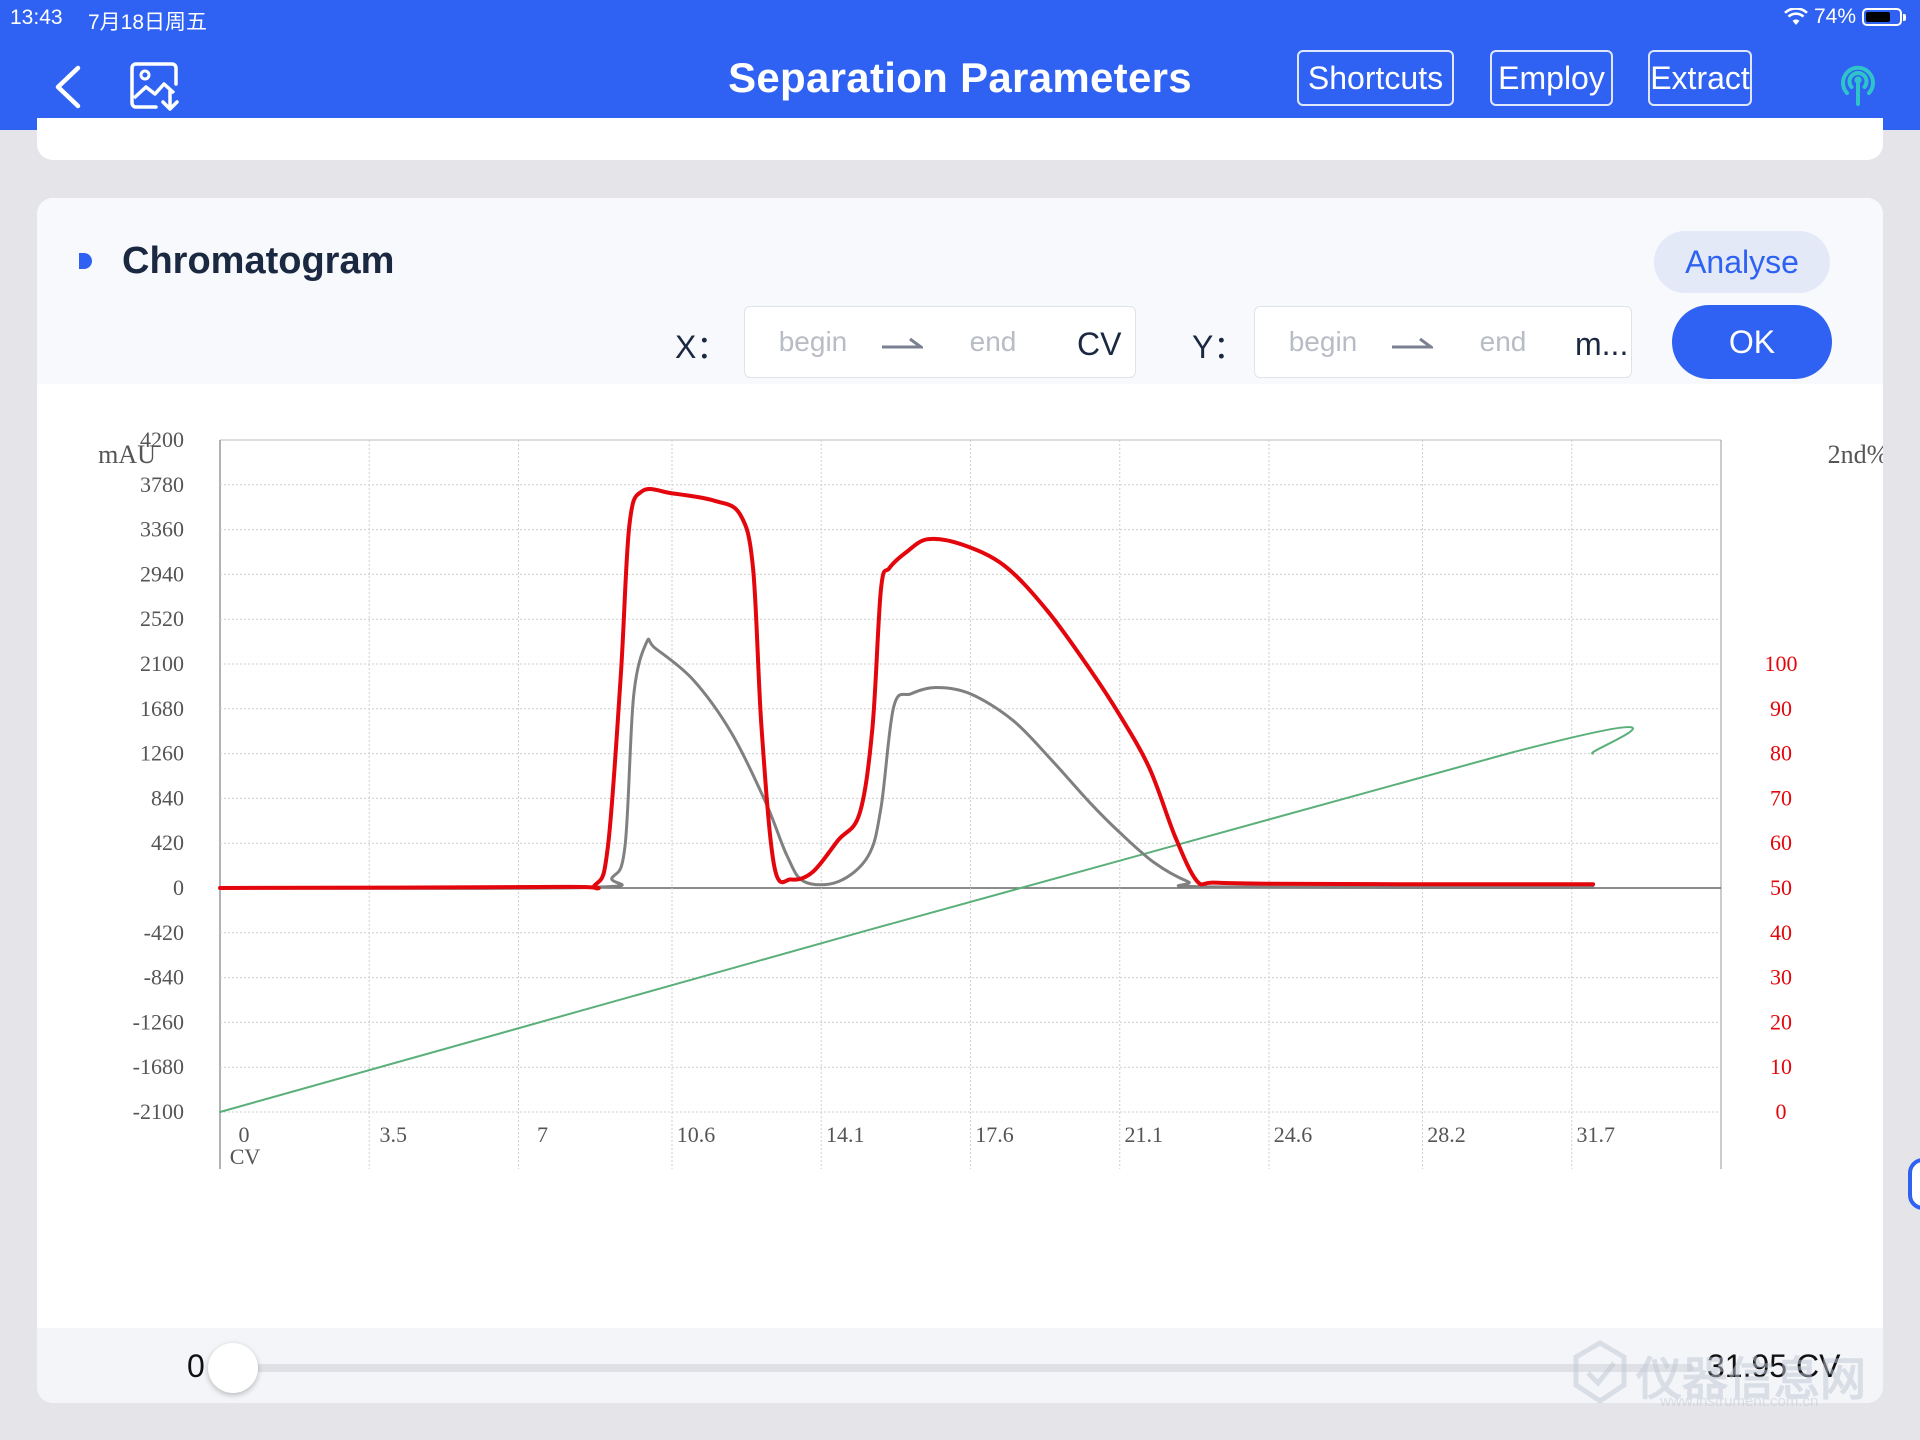 This screenshot has width=1920, height=1440. I want to click on x-range-field: CV, so click(940, 342).